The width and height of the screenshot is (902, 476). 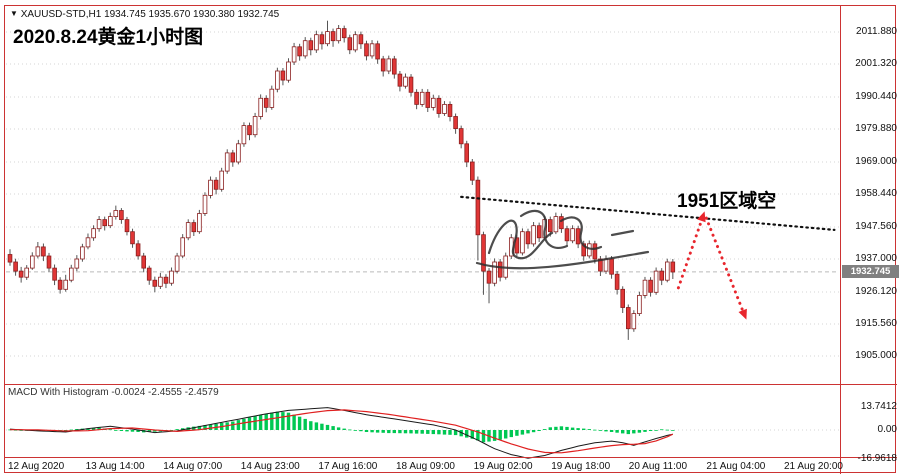 I want to click on price-axis-label: 1905.000, so click(x=876, y=355).